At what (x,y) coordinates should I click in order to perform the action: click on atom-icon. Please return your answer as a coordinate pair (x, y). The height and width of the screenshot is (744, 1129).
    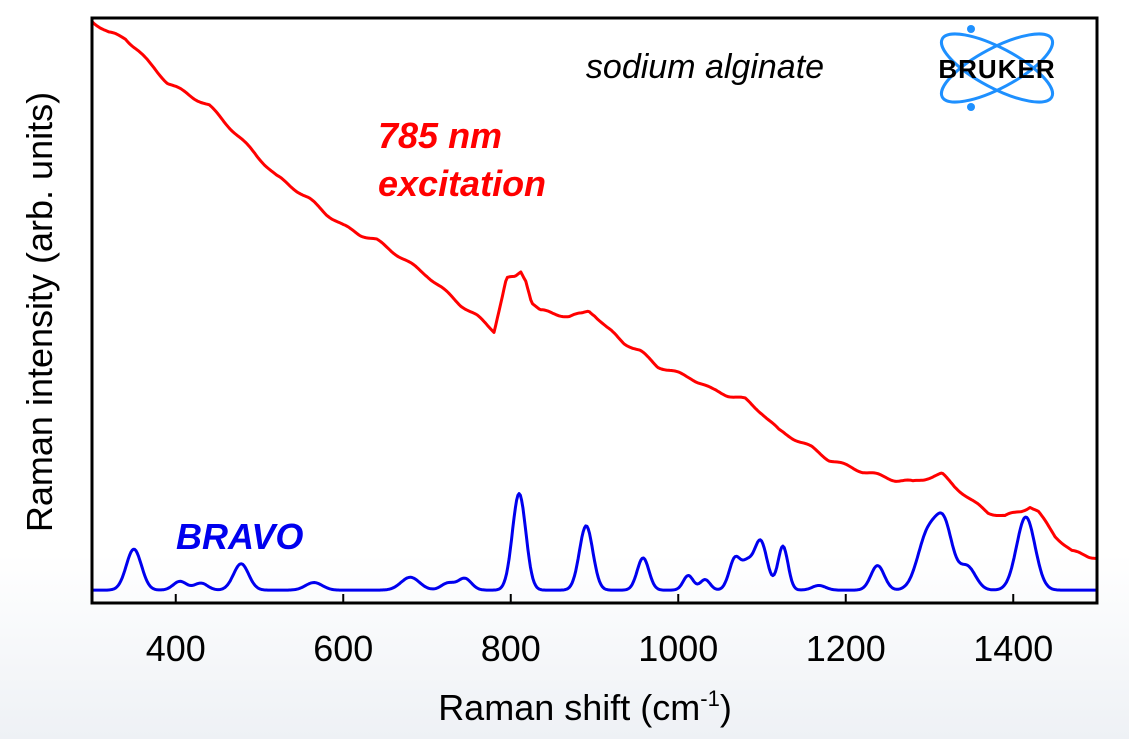
    Looking at the image, I should click on (997, 68).